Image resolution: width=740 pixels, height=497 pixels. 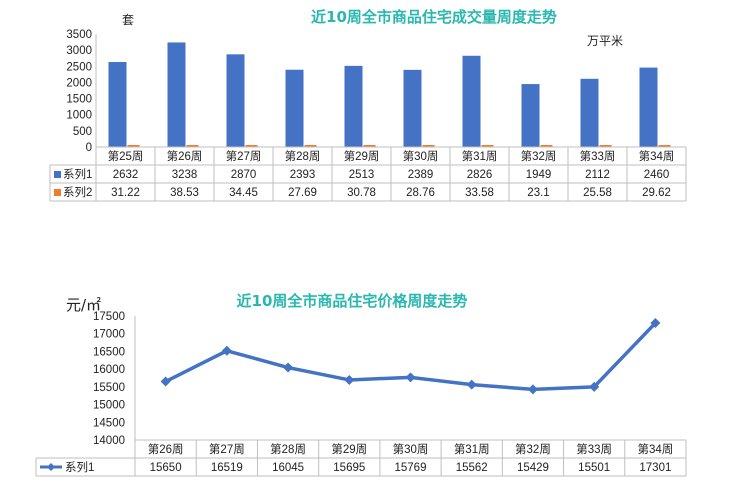 I want to click on data-table-value: 38.53, so click(x=184, y=193).